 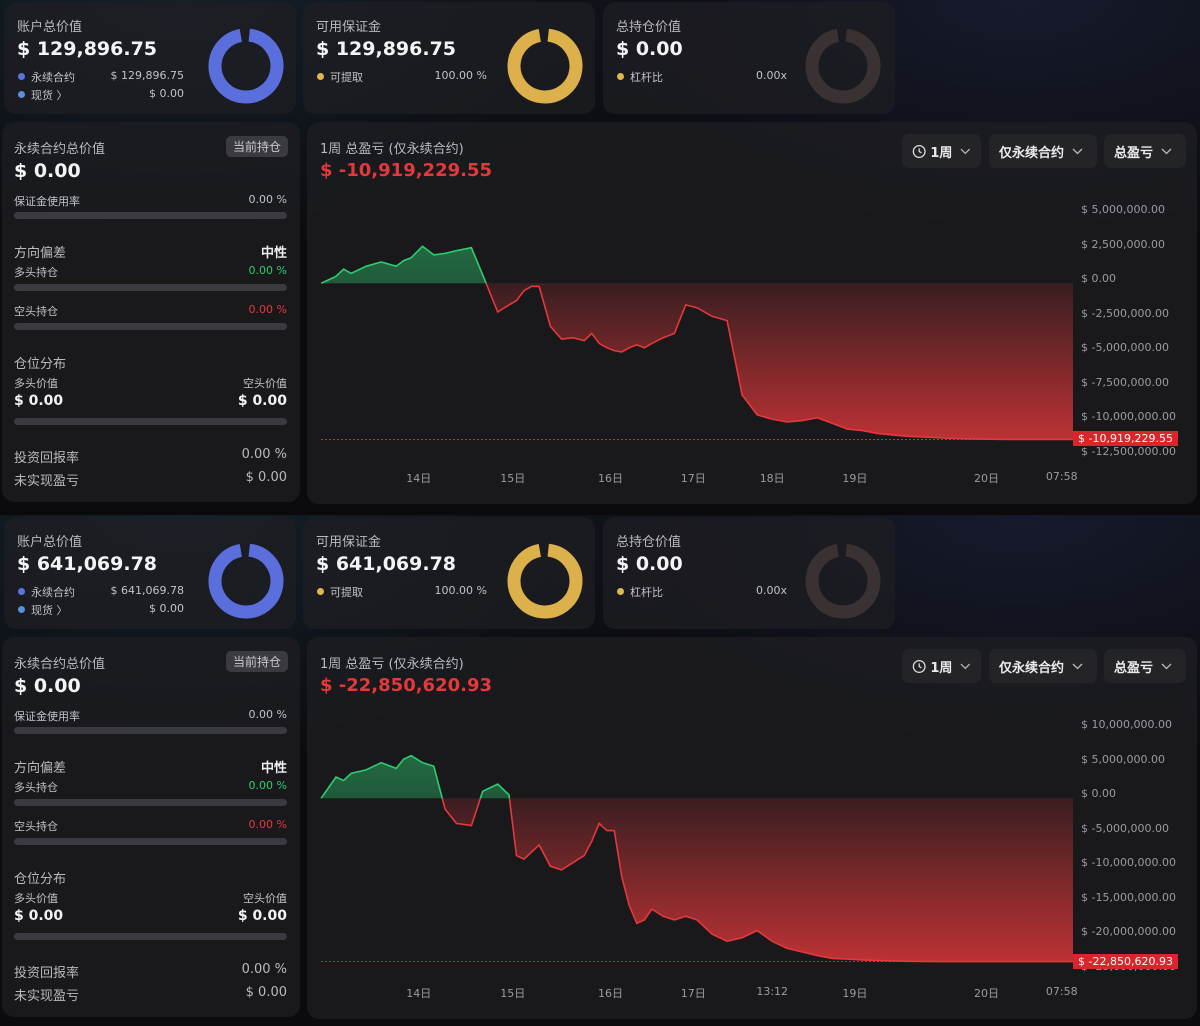 I want to click on long-position-label: 多头持仓, so click(x=36, y=272).